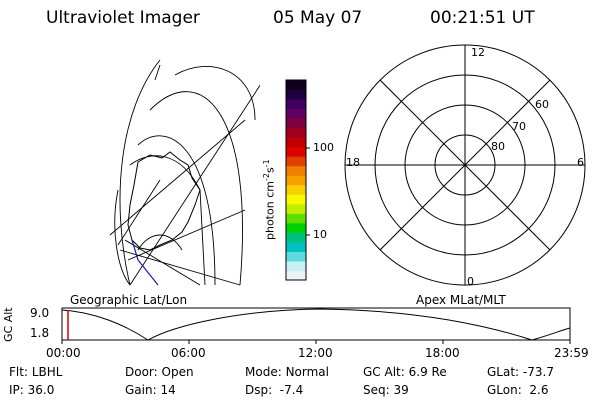 This screenshot has width=600, height=400. What do you see at coordinates (498, 146) in the screenshot?
I see `mlat-label-80: 80` at bounding box center [498, 146].